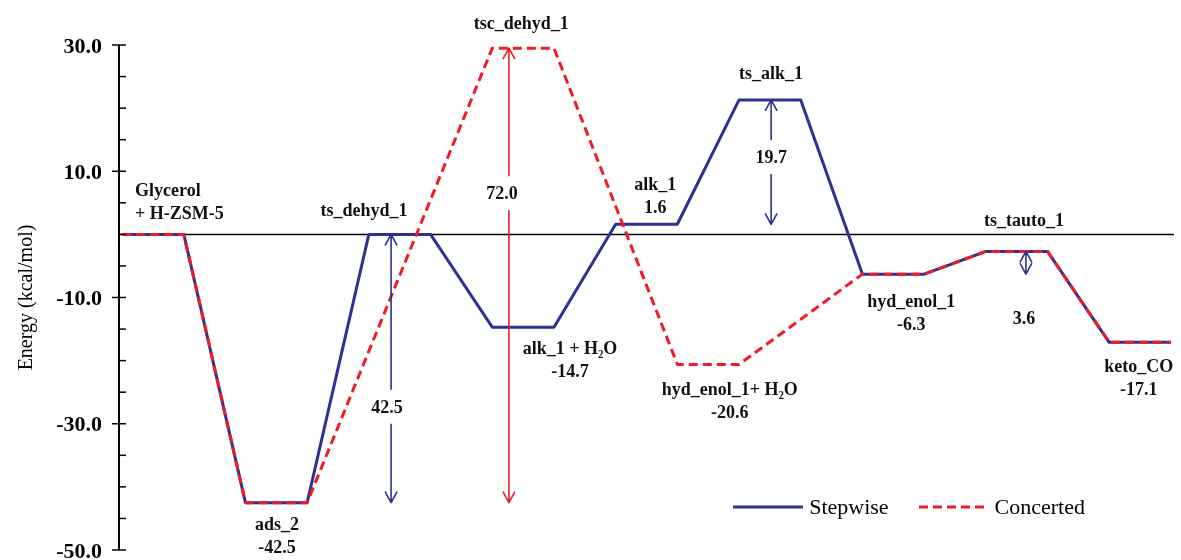 This screenshot has width=1181, height=560. What do you see at coordinates (387, 406) in the screenshot?
I see `annotation: 42.5` at bounding box center [387, 406].